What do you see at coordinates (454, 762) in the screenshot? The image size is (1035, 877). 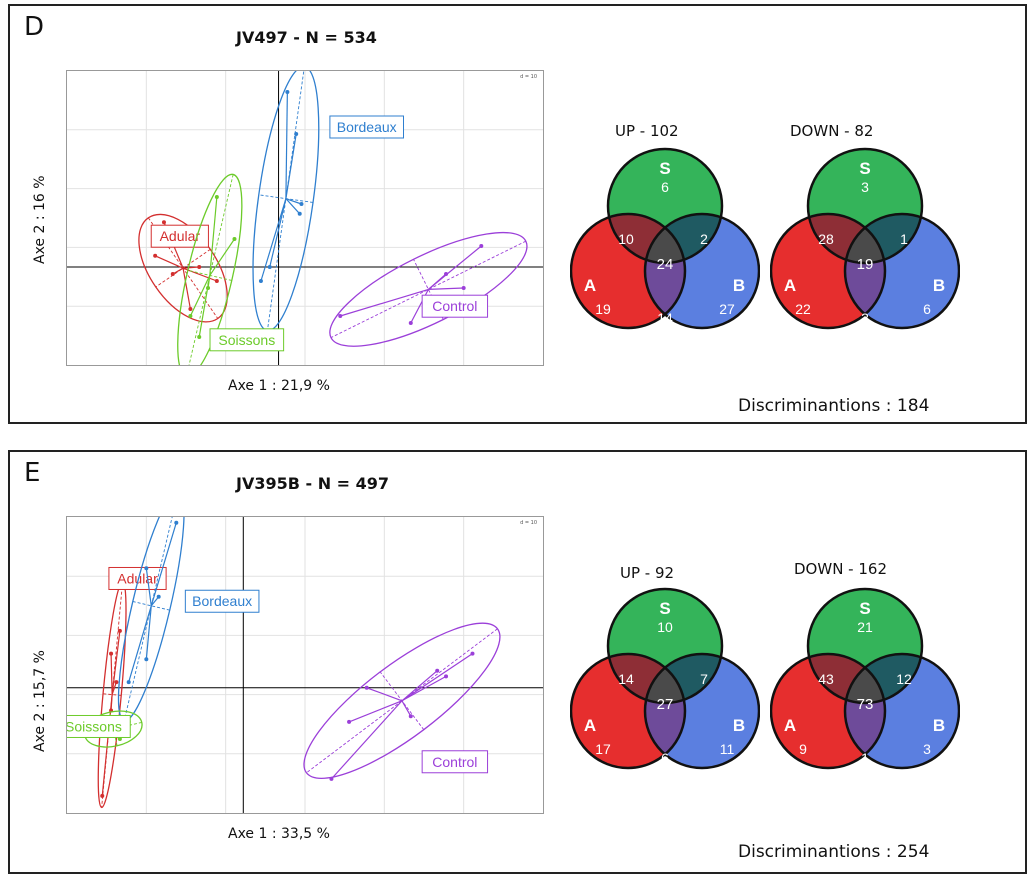 I see `control-label: Control` at bounding box center [454, 762].